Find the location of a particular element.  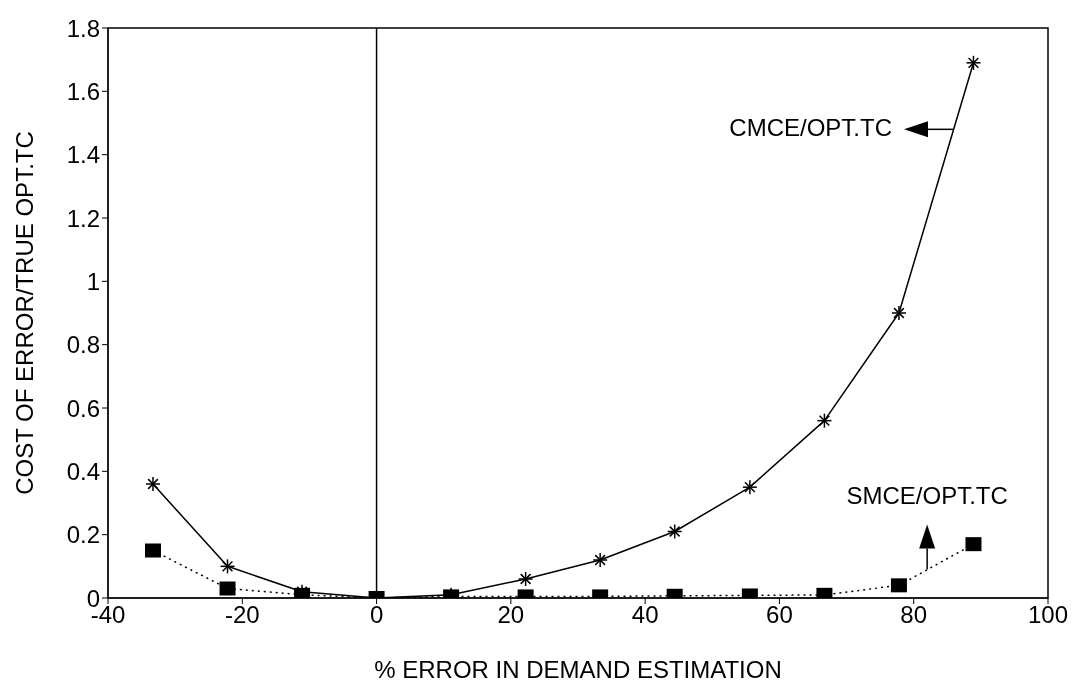

y-tick-label: 0.8 is located at coordinates (83, 345).